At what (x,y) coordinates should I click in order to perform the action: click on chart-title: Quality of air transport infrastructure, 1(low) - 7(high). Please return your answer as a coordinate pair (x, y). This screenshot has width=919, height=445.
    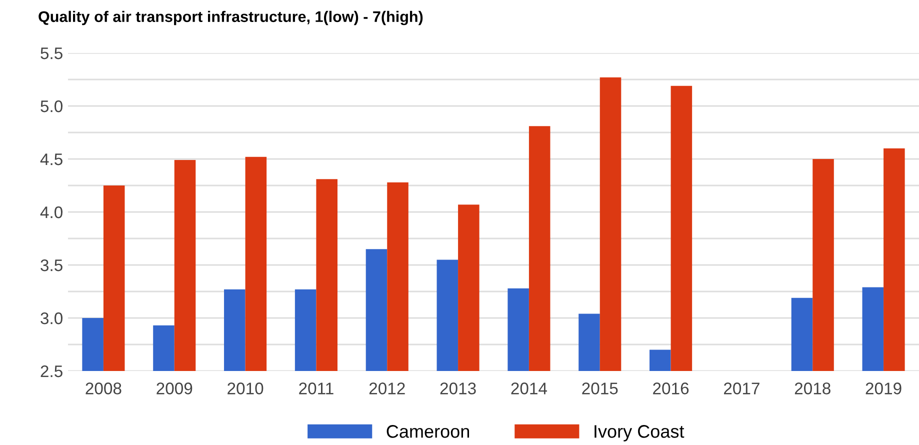
    Looking at the image, I should click on (230, 18).